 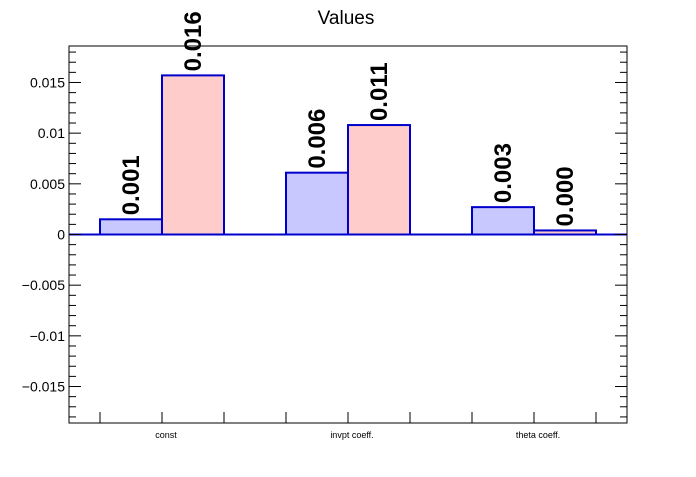 What do you see at coordinates (317, 139) in the screenshot?
I see `bar-value-label: 0.006` at bounding box center [317, 139].